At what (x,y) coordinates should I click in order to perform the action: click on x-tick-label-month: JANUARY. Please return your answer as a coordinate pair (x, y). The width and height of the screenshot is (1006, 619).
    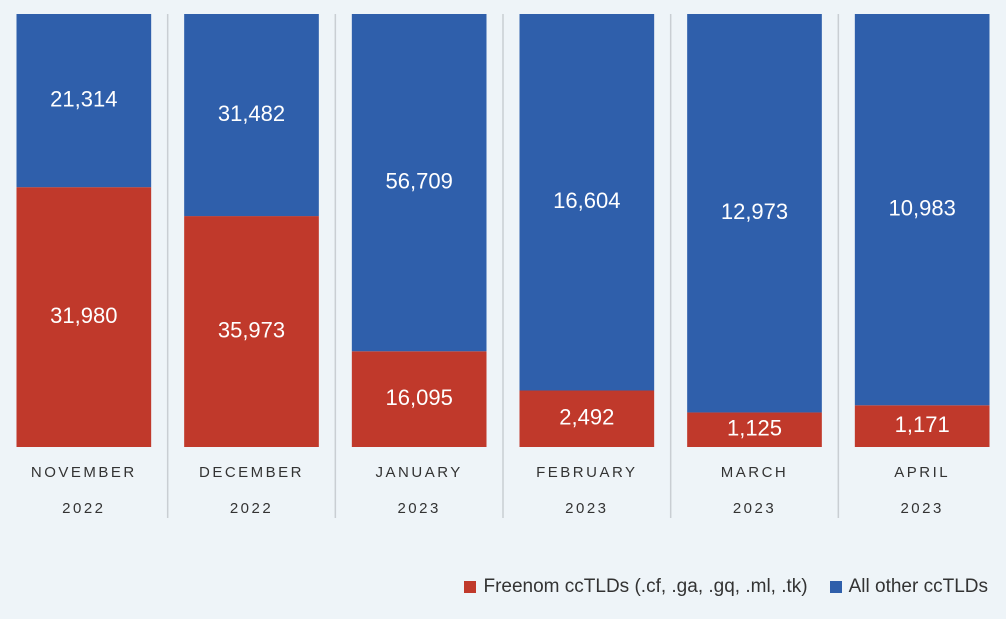
    Looking at the image, I should click on (419, 472).